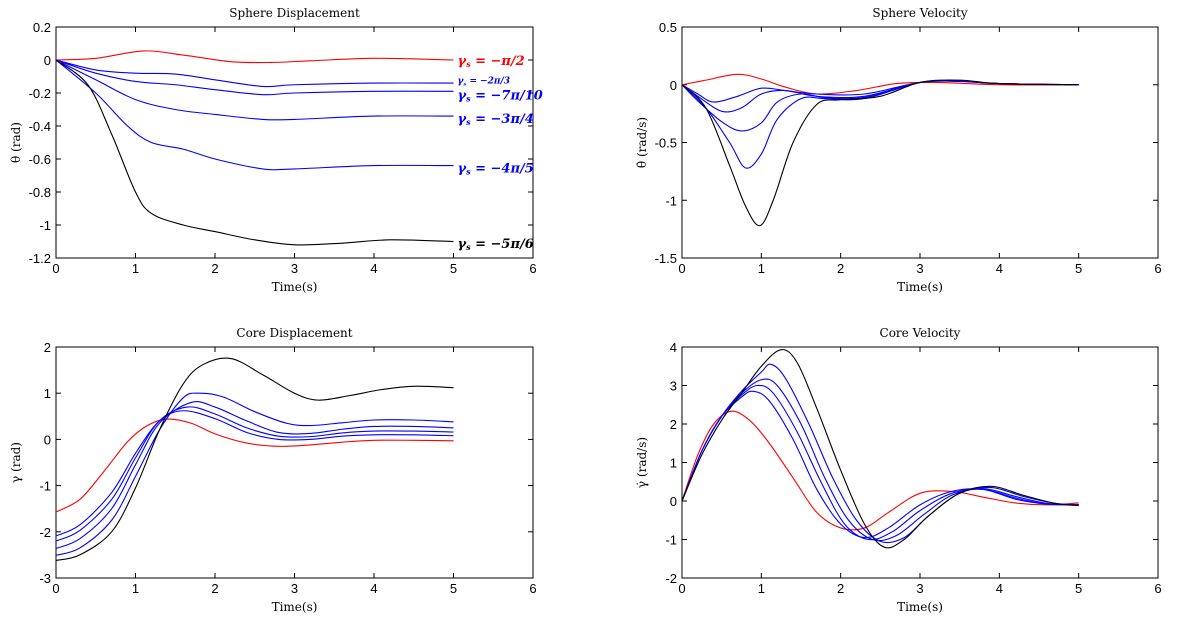  What do you see at coordinates (42, 27) in the screenshot?
I see `y-tick-label: 0.2` at bounding box center [42, 27].